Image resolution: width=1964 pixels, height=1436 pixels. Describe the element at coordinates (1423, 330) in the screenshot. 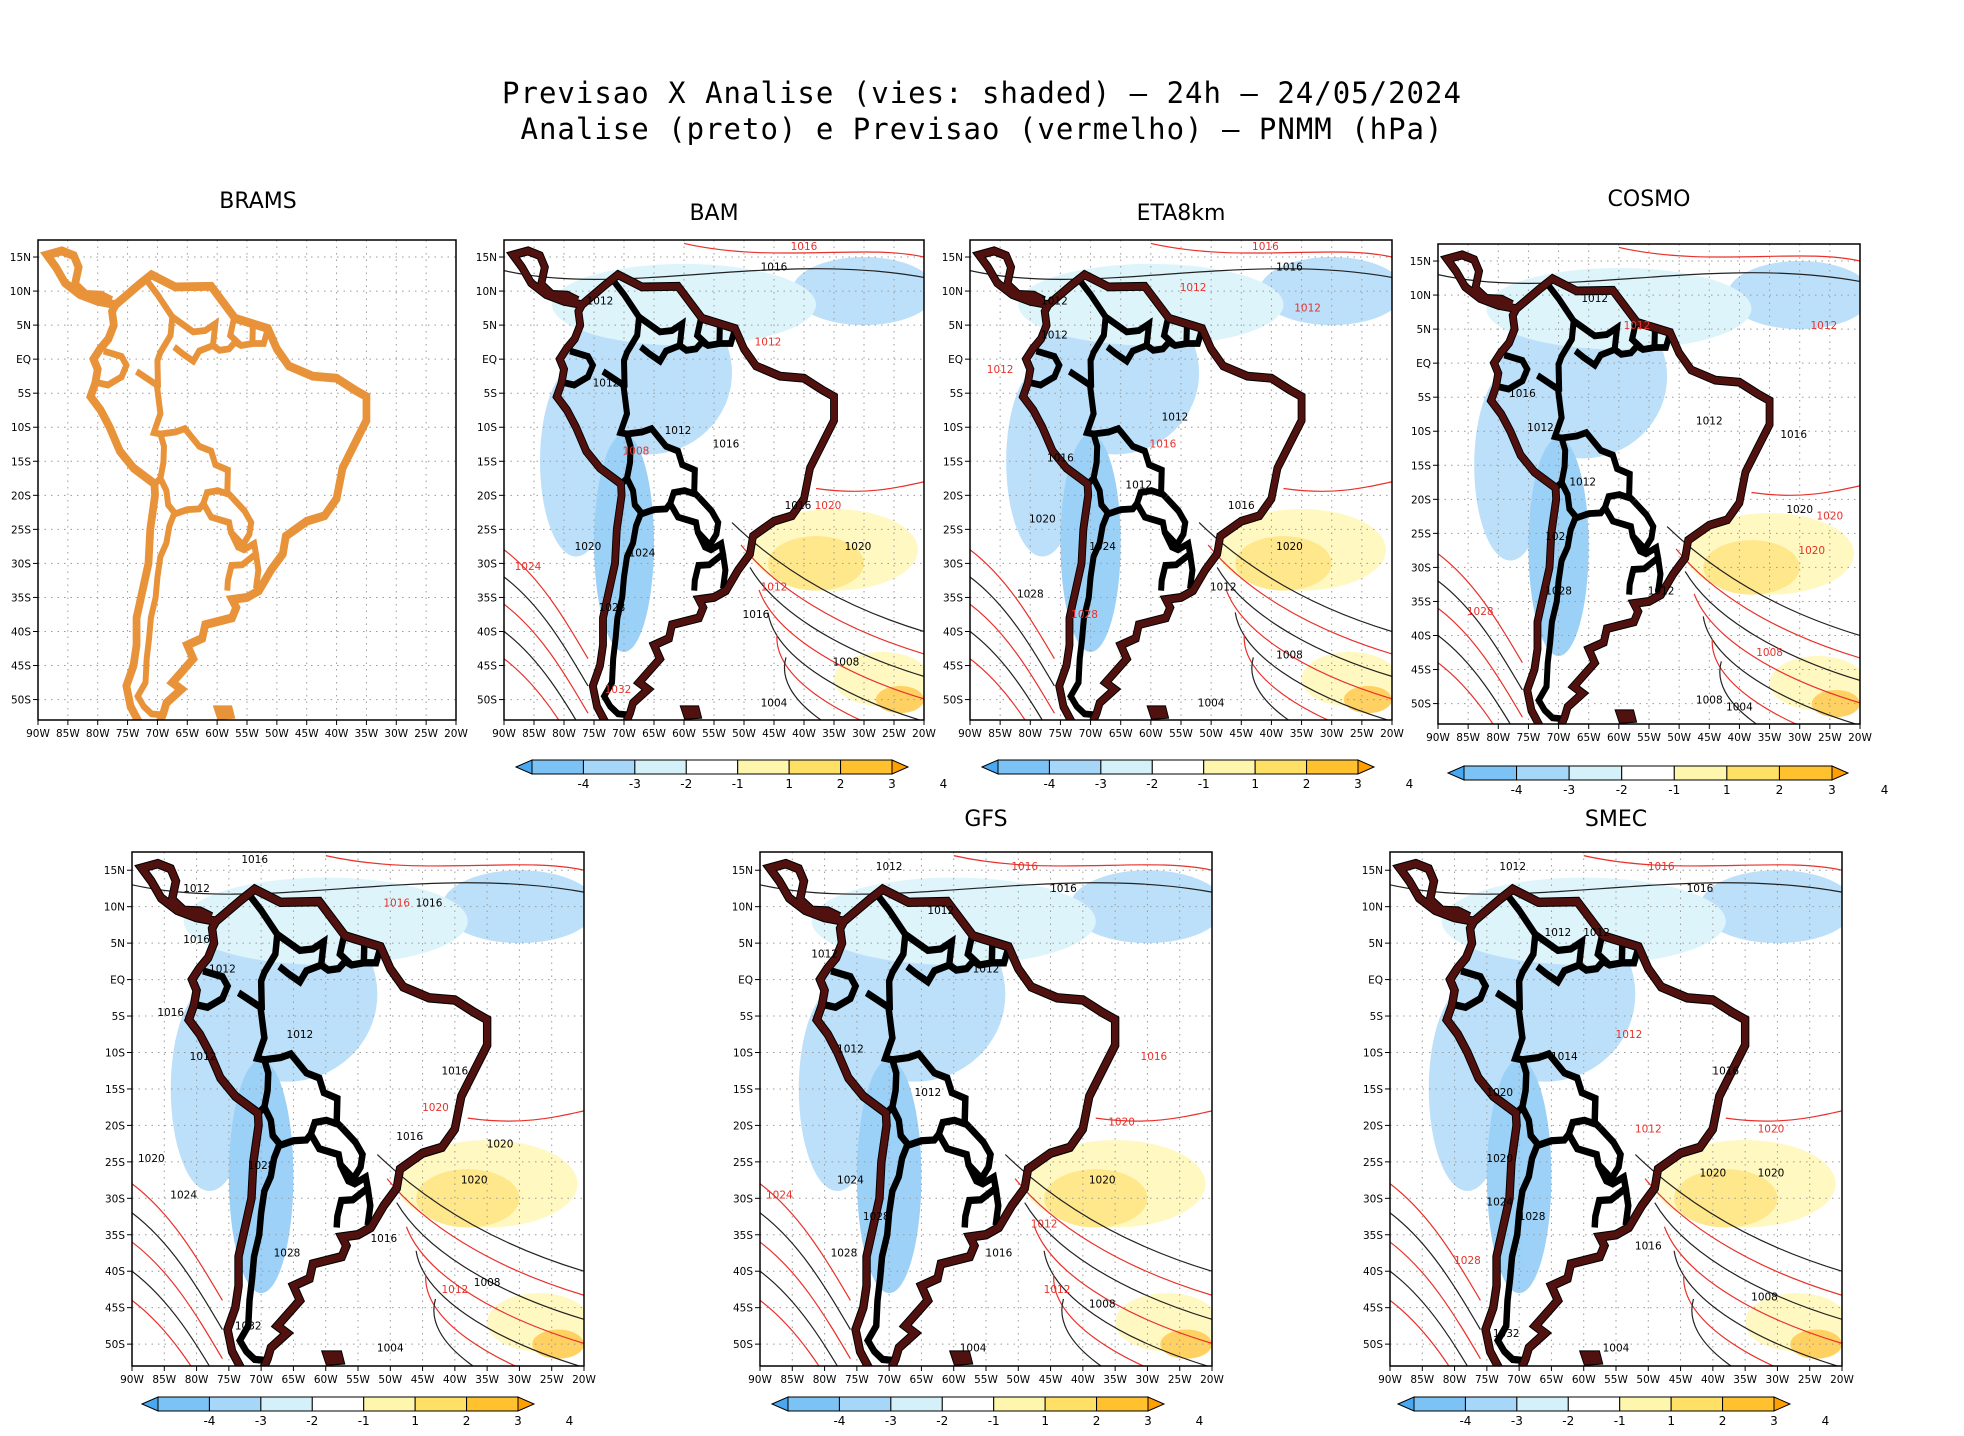

I see `lat-tick-label: 5N` at that location.